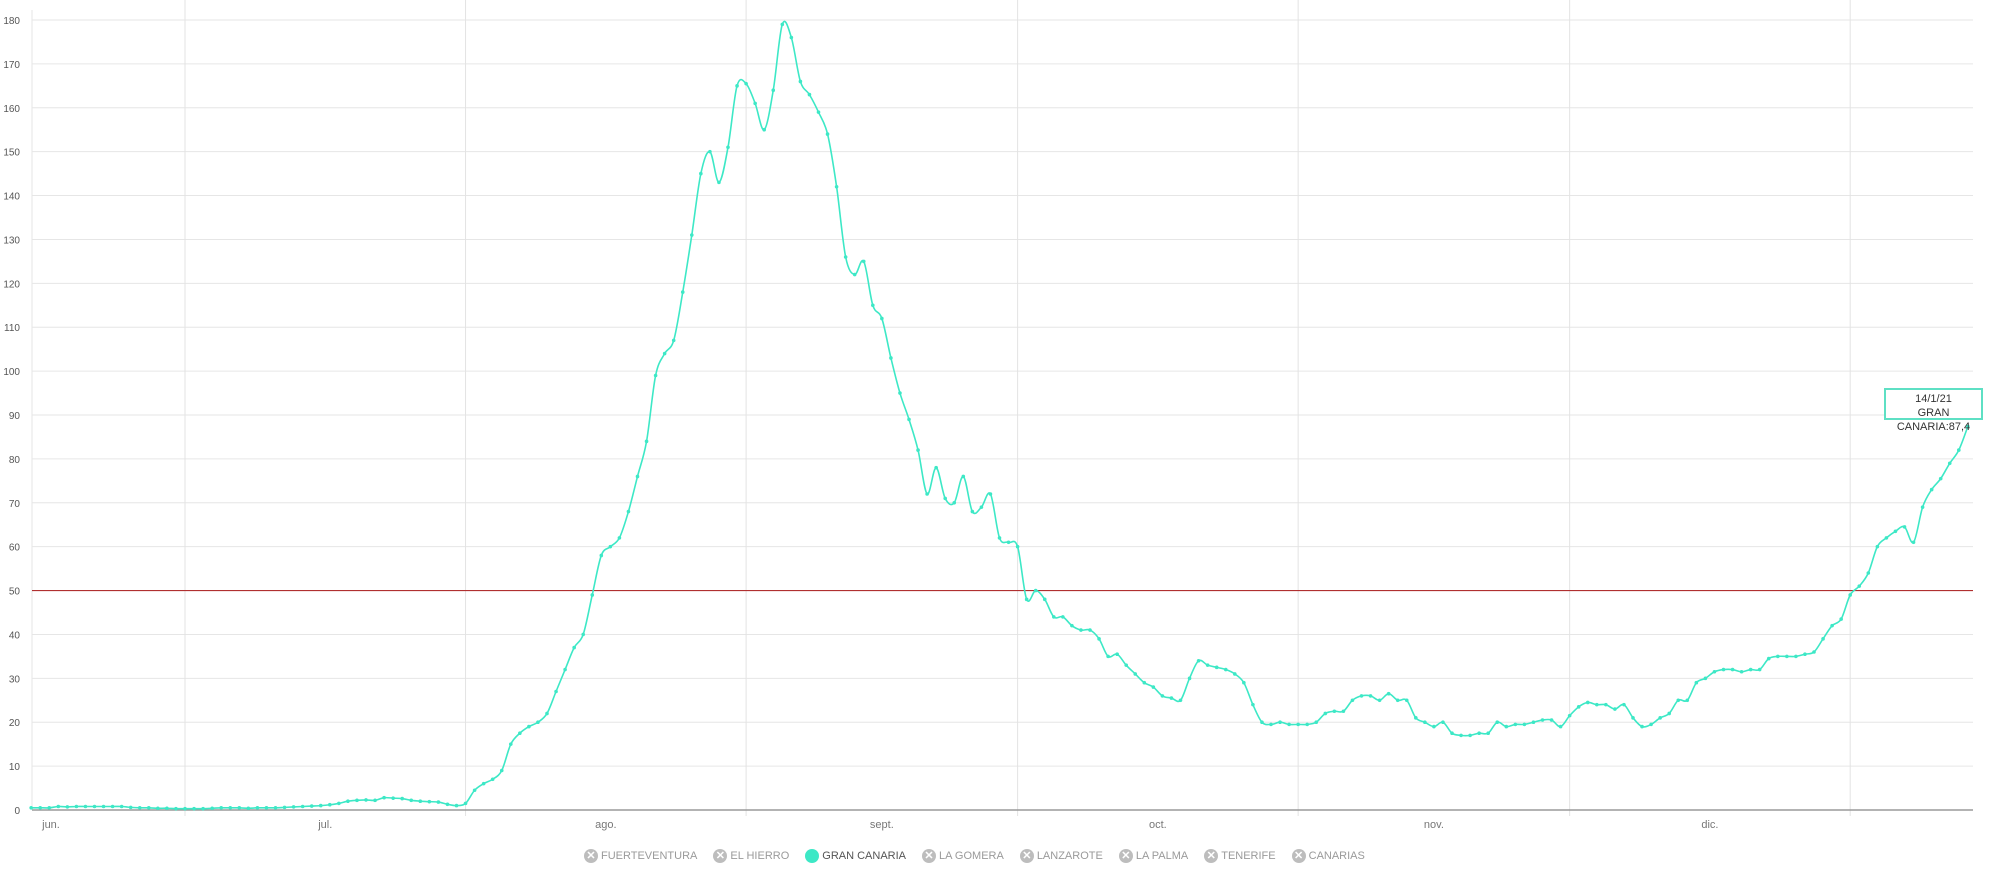  Describe the element at coordinates (640, 856) in the screenshot. I see `legend-item-fuerteventura: ✕ FUERTEVENTURA` at that location.